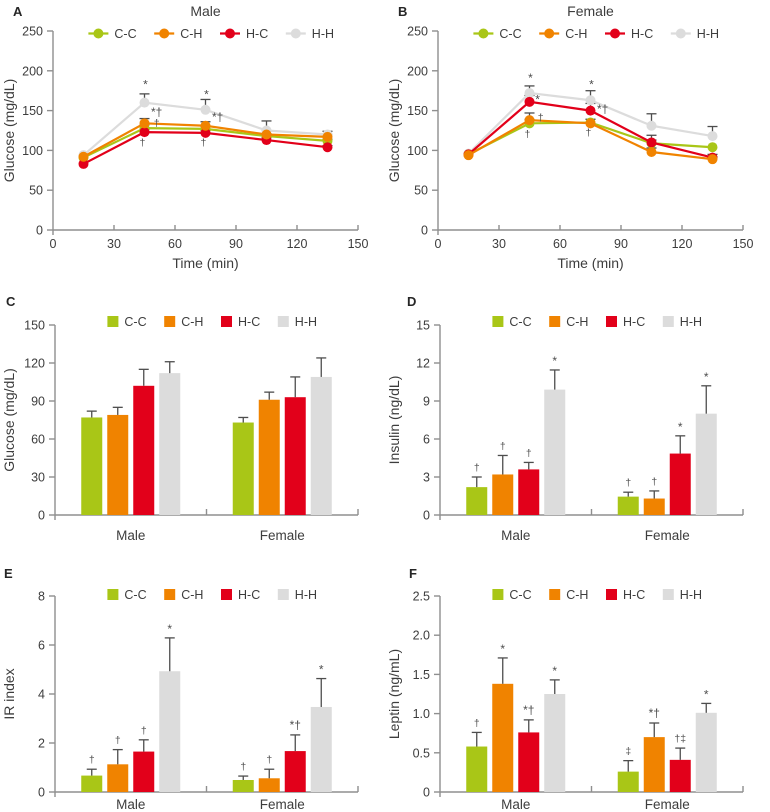 The image size is (770, 812). What do you see at coordinates (38, 402) in the screenshot?
I see `y-tick-label: 90` at bounding box center [38, 402].